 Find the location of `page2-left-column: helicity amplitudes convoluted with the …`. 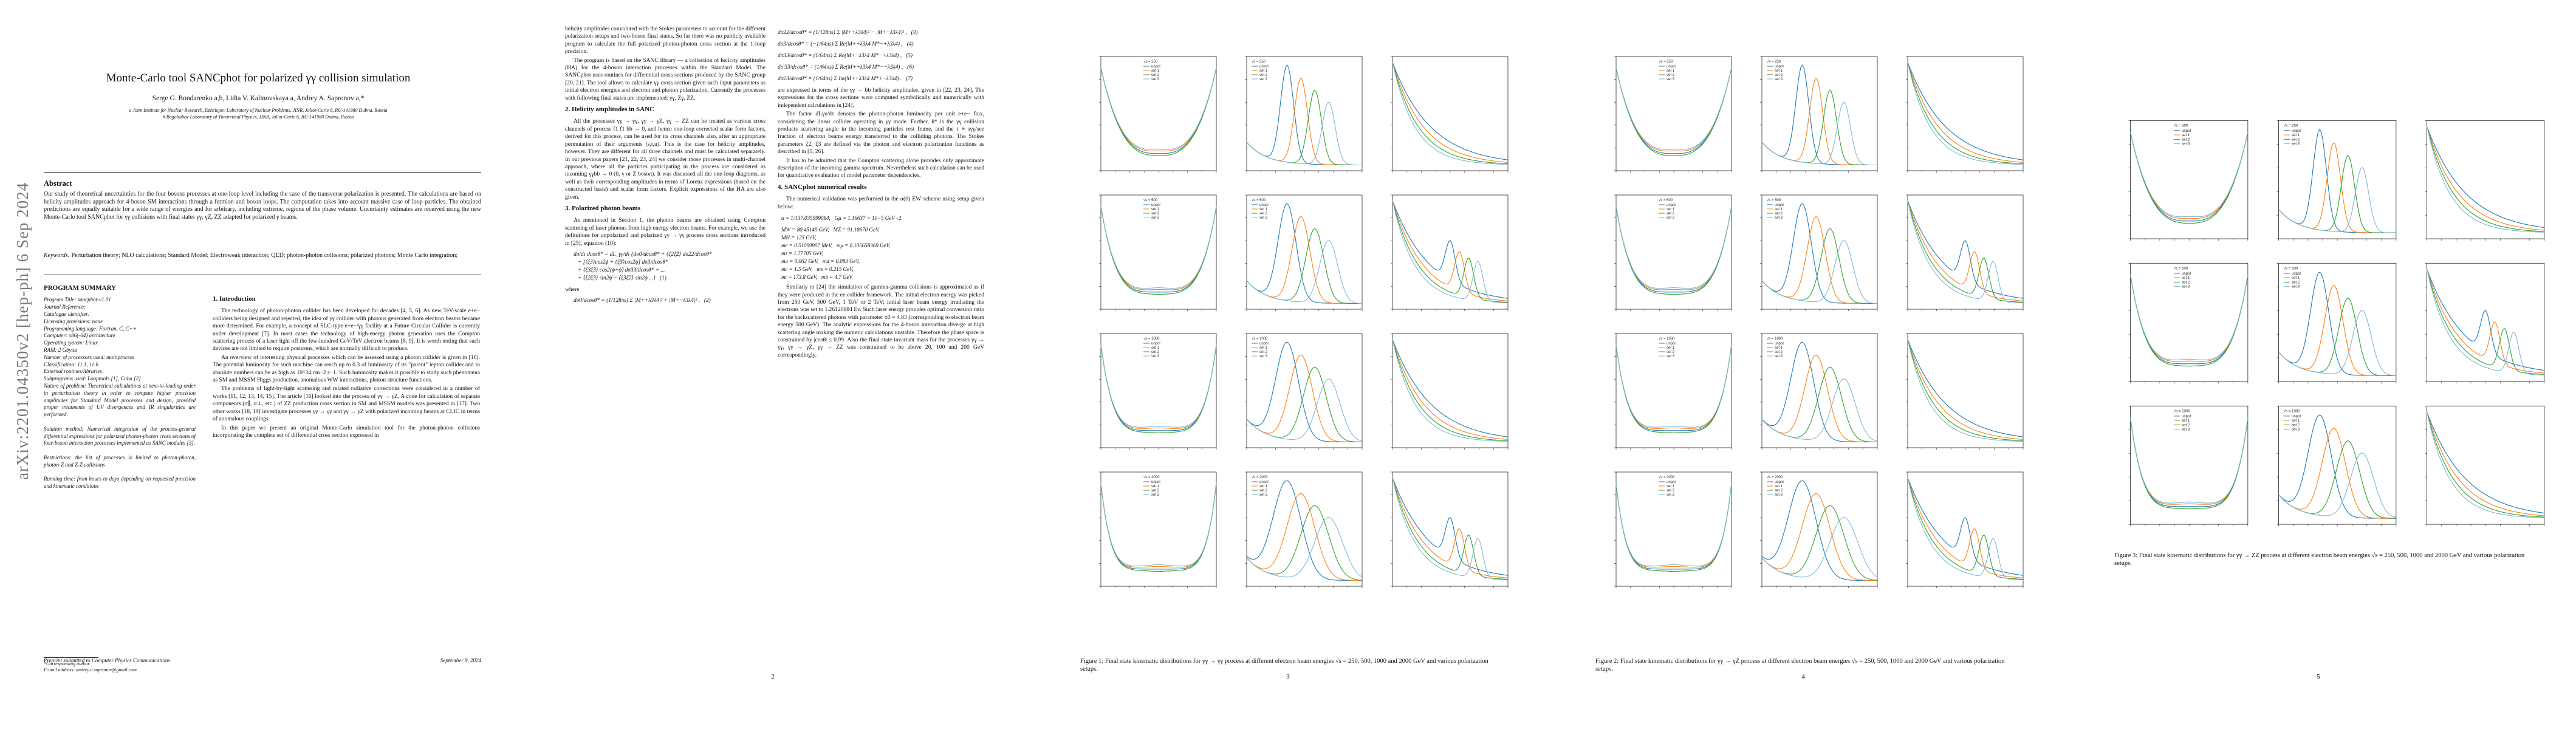

page2-left-column: helicity amplitudes convoluted with the … is located at coordinates (665, 167).